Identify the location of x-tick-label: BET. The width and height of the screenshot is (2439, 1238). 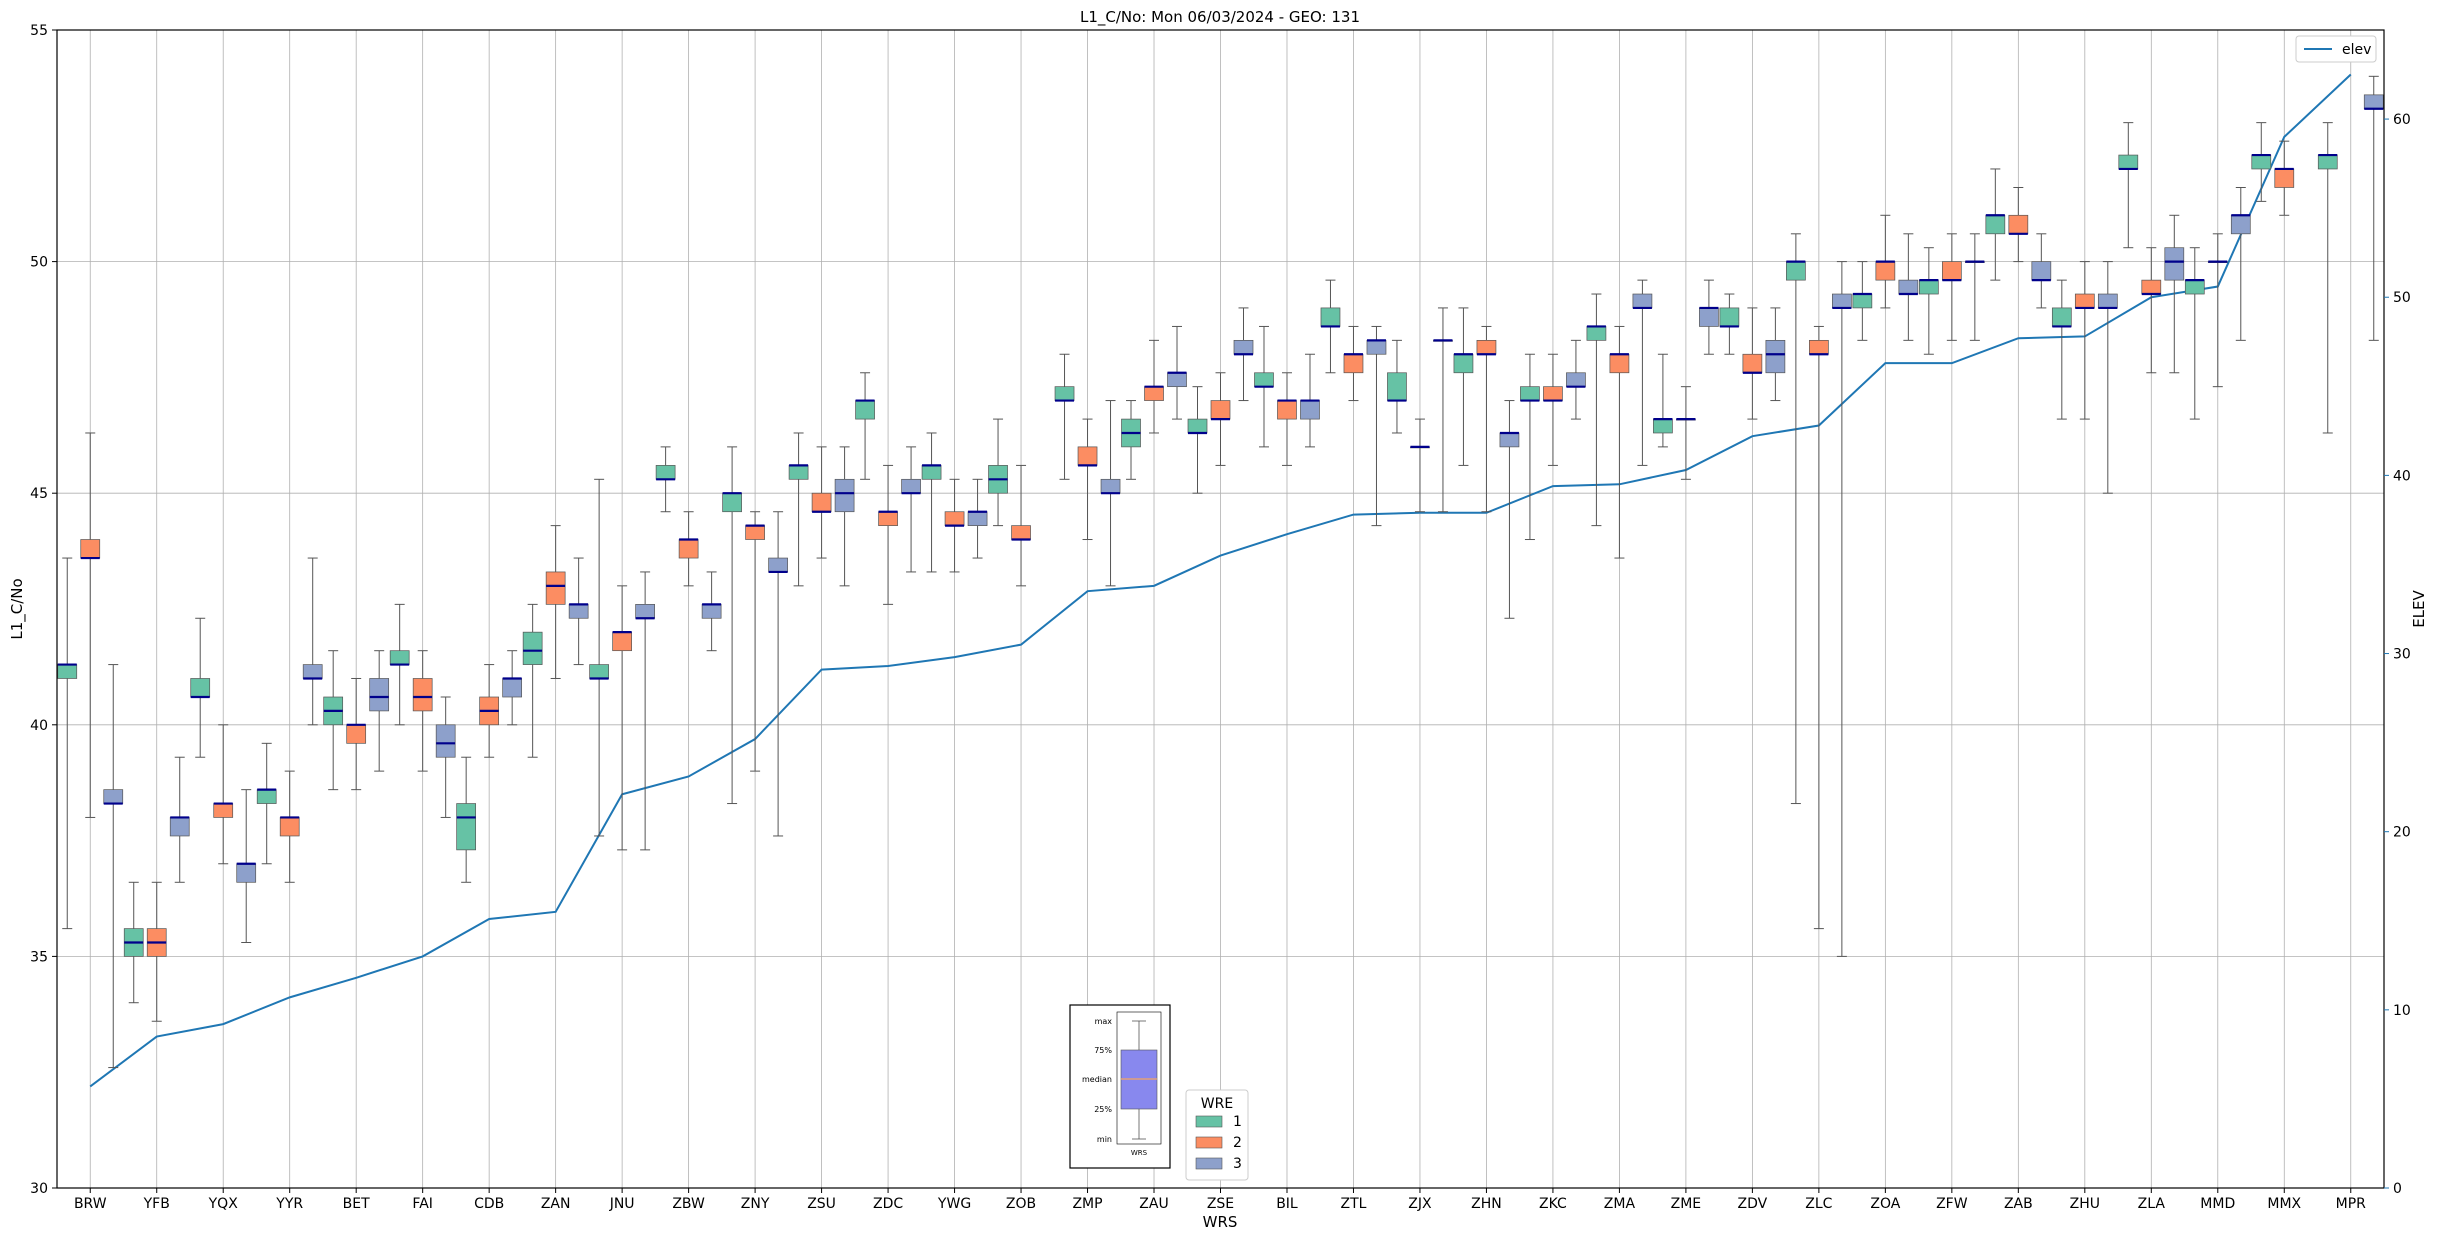
(356, 1204).